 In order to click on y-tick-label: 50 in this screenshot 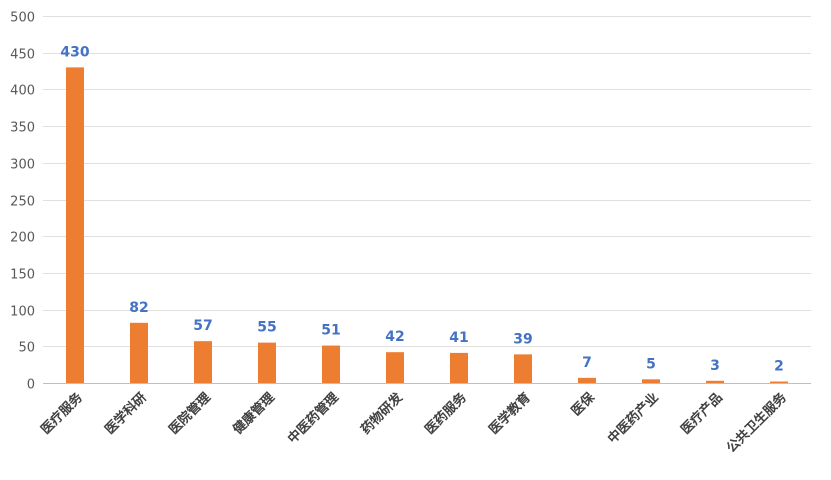, I will do `click(26, 348)`.